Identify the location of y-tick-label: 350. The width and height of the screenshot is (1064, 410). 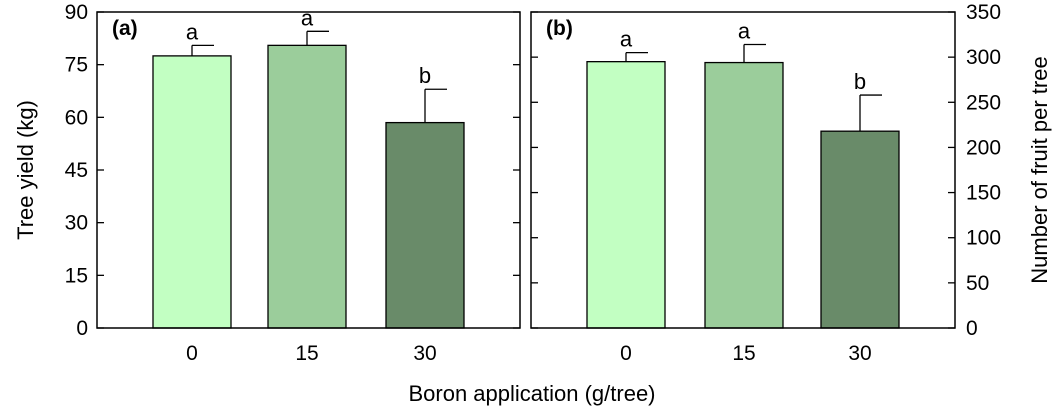
(983, 12).